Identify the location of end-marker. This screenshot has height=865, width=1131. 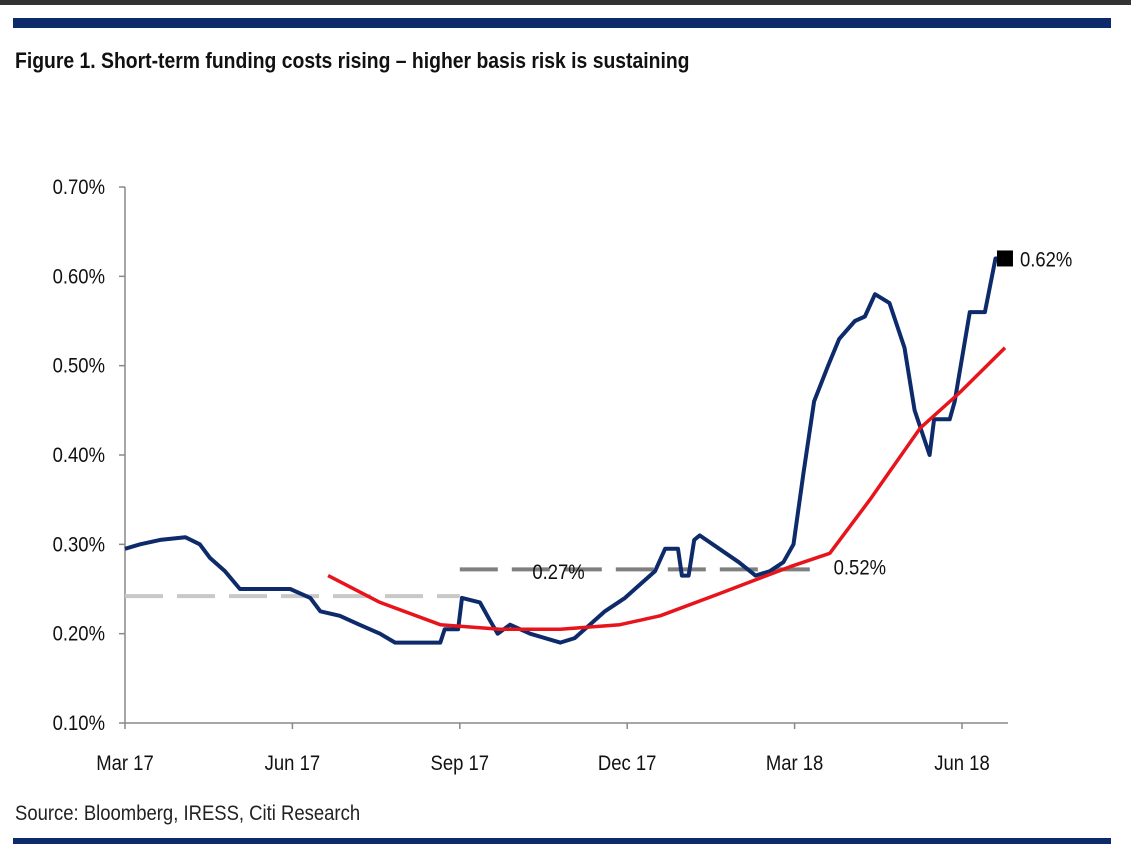
(1004, 258).